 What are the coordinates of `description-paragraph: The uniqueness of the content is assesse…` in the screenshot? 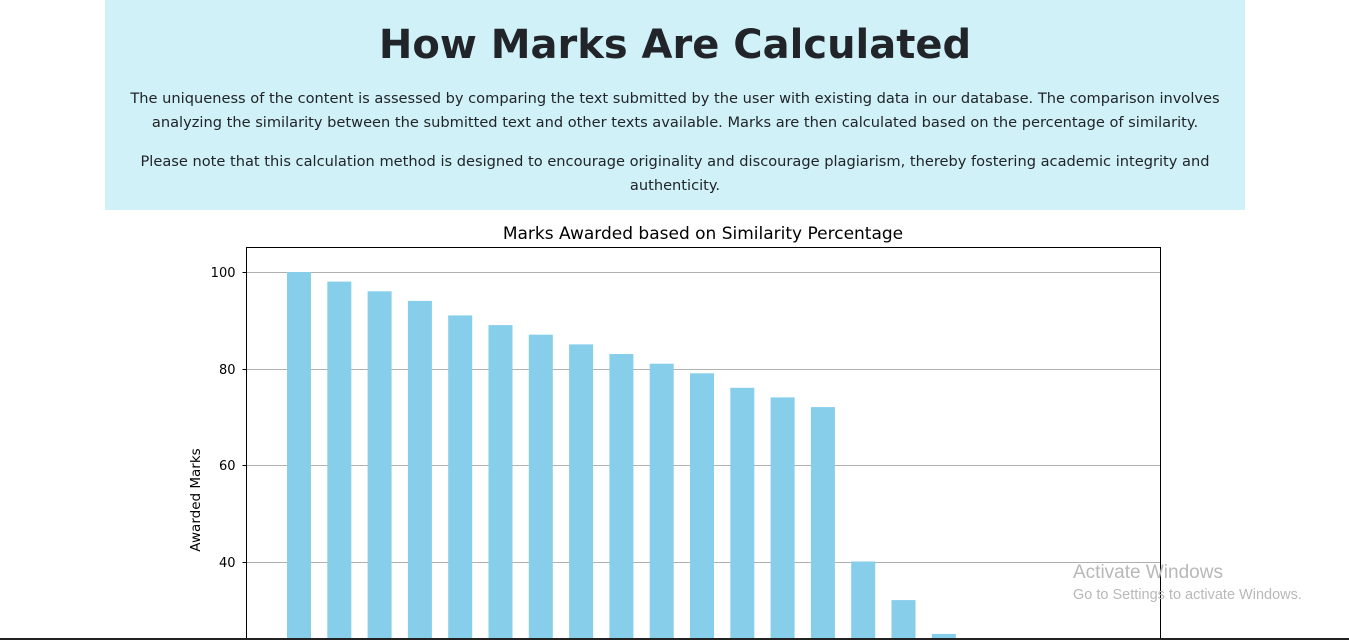 It's located at (675, 110).